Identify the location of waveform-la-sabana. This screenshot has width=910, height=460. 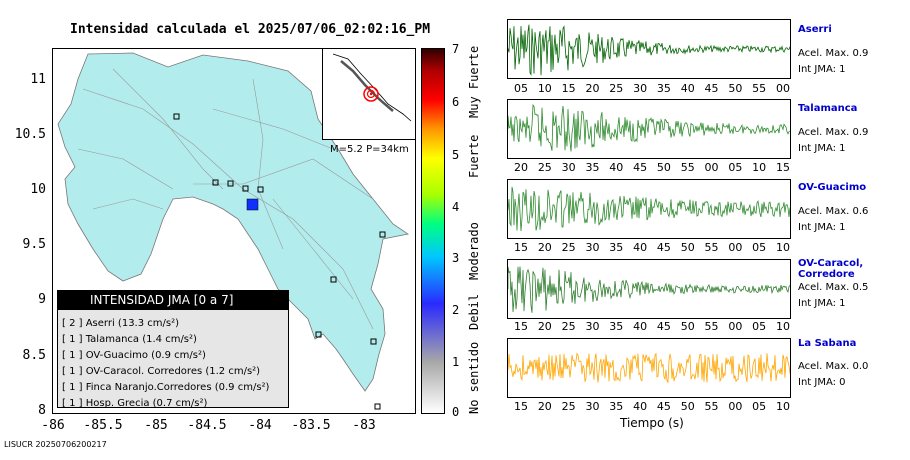
(649, 368).